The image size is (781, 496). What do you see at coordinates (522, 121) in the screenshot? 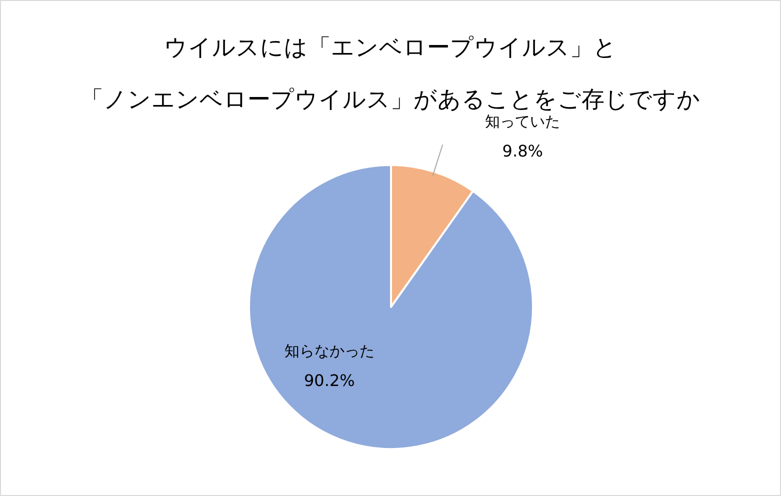
I see `slice-label: 知っていた` at bounding box center [522, 121].